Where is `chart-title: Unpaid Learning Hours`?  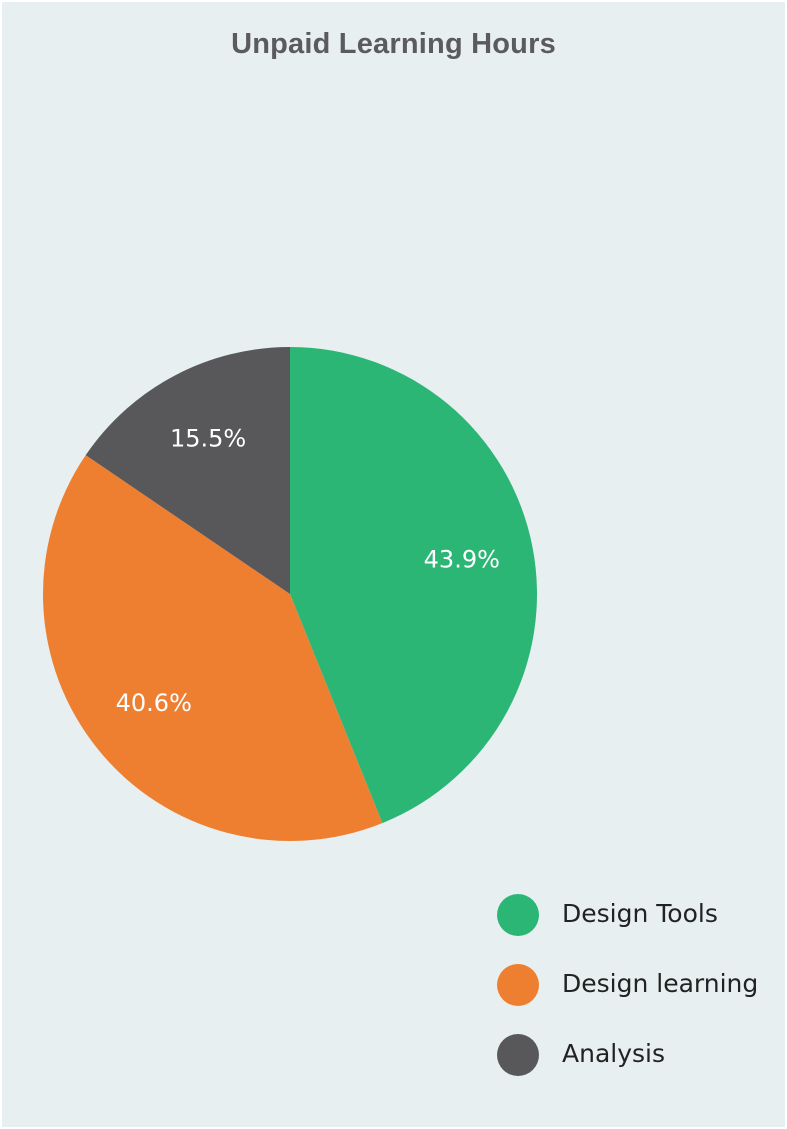
chart-title: Unpaid Learning Hours is located at coordinates (393, 44).